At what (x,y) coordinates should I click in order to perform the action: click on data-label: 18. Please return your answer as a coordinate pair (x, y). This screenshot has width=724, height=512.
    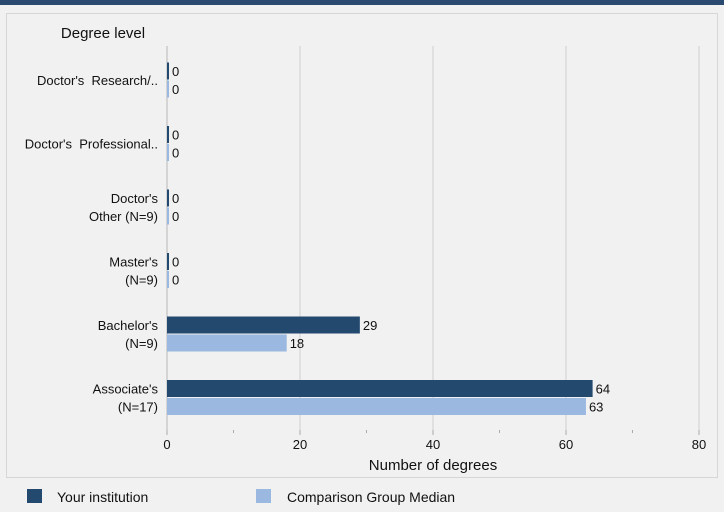
    Looking at the image, I should click on (297, 343).